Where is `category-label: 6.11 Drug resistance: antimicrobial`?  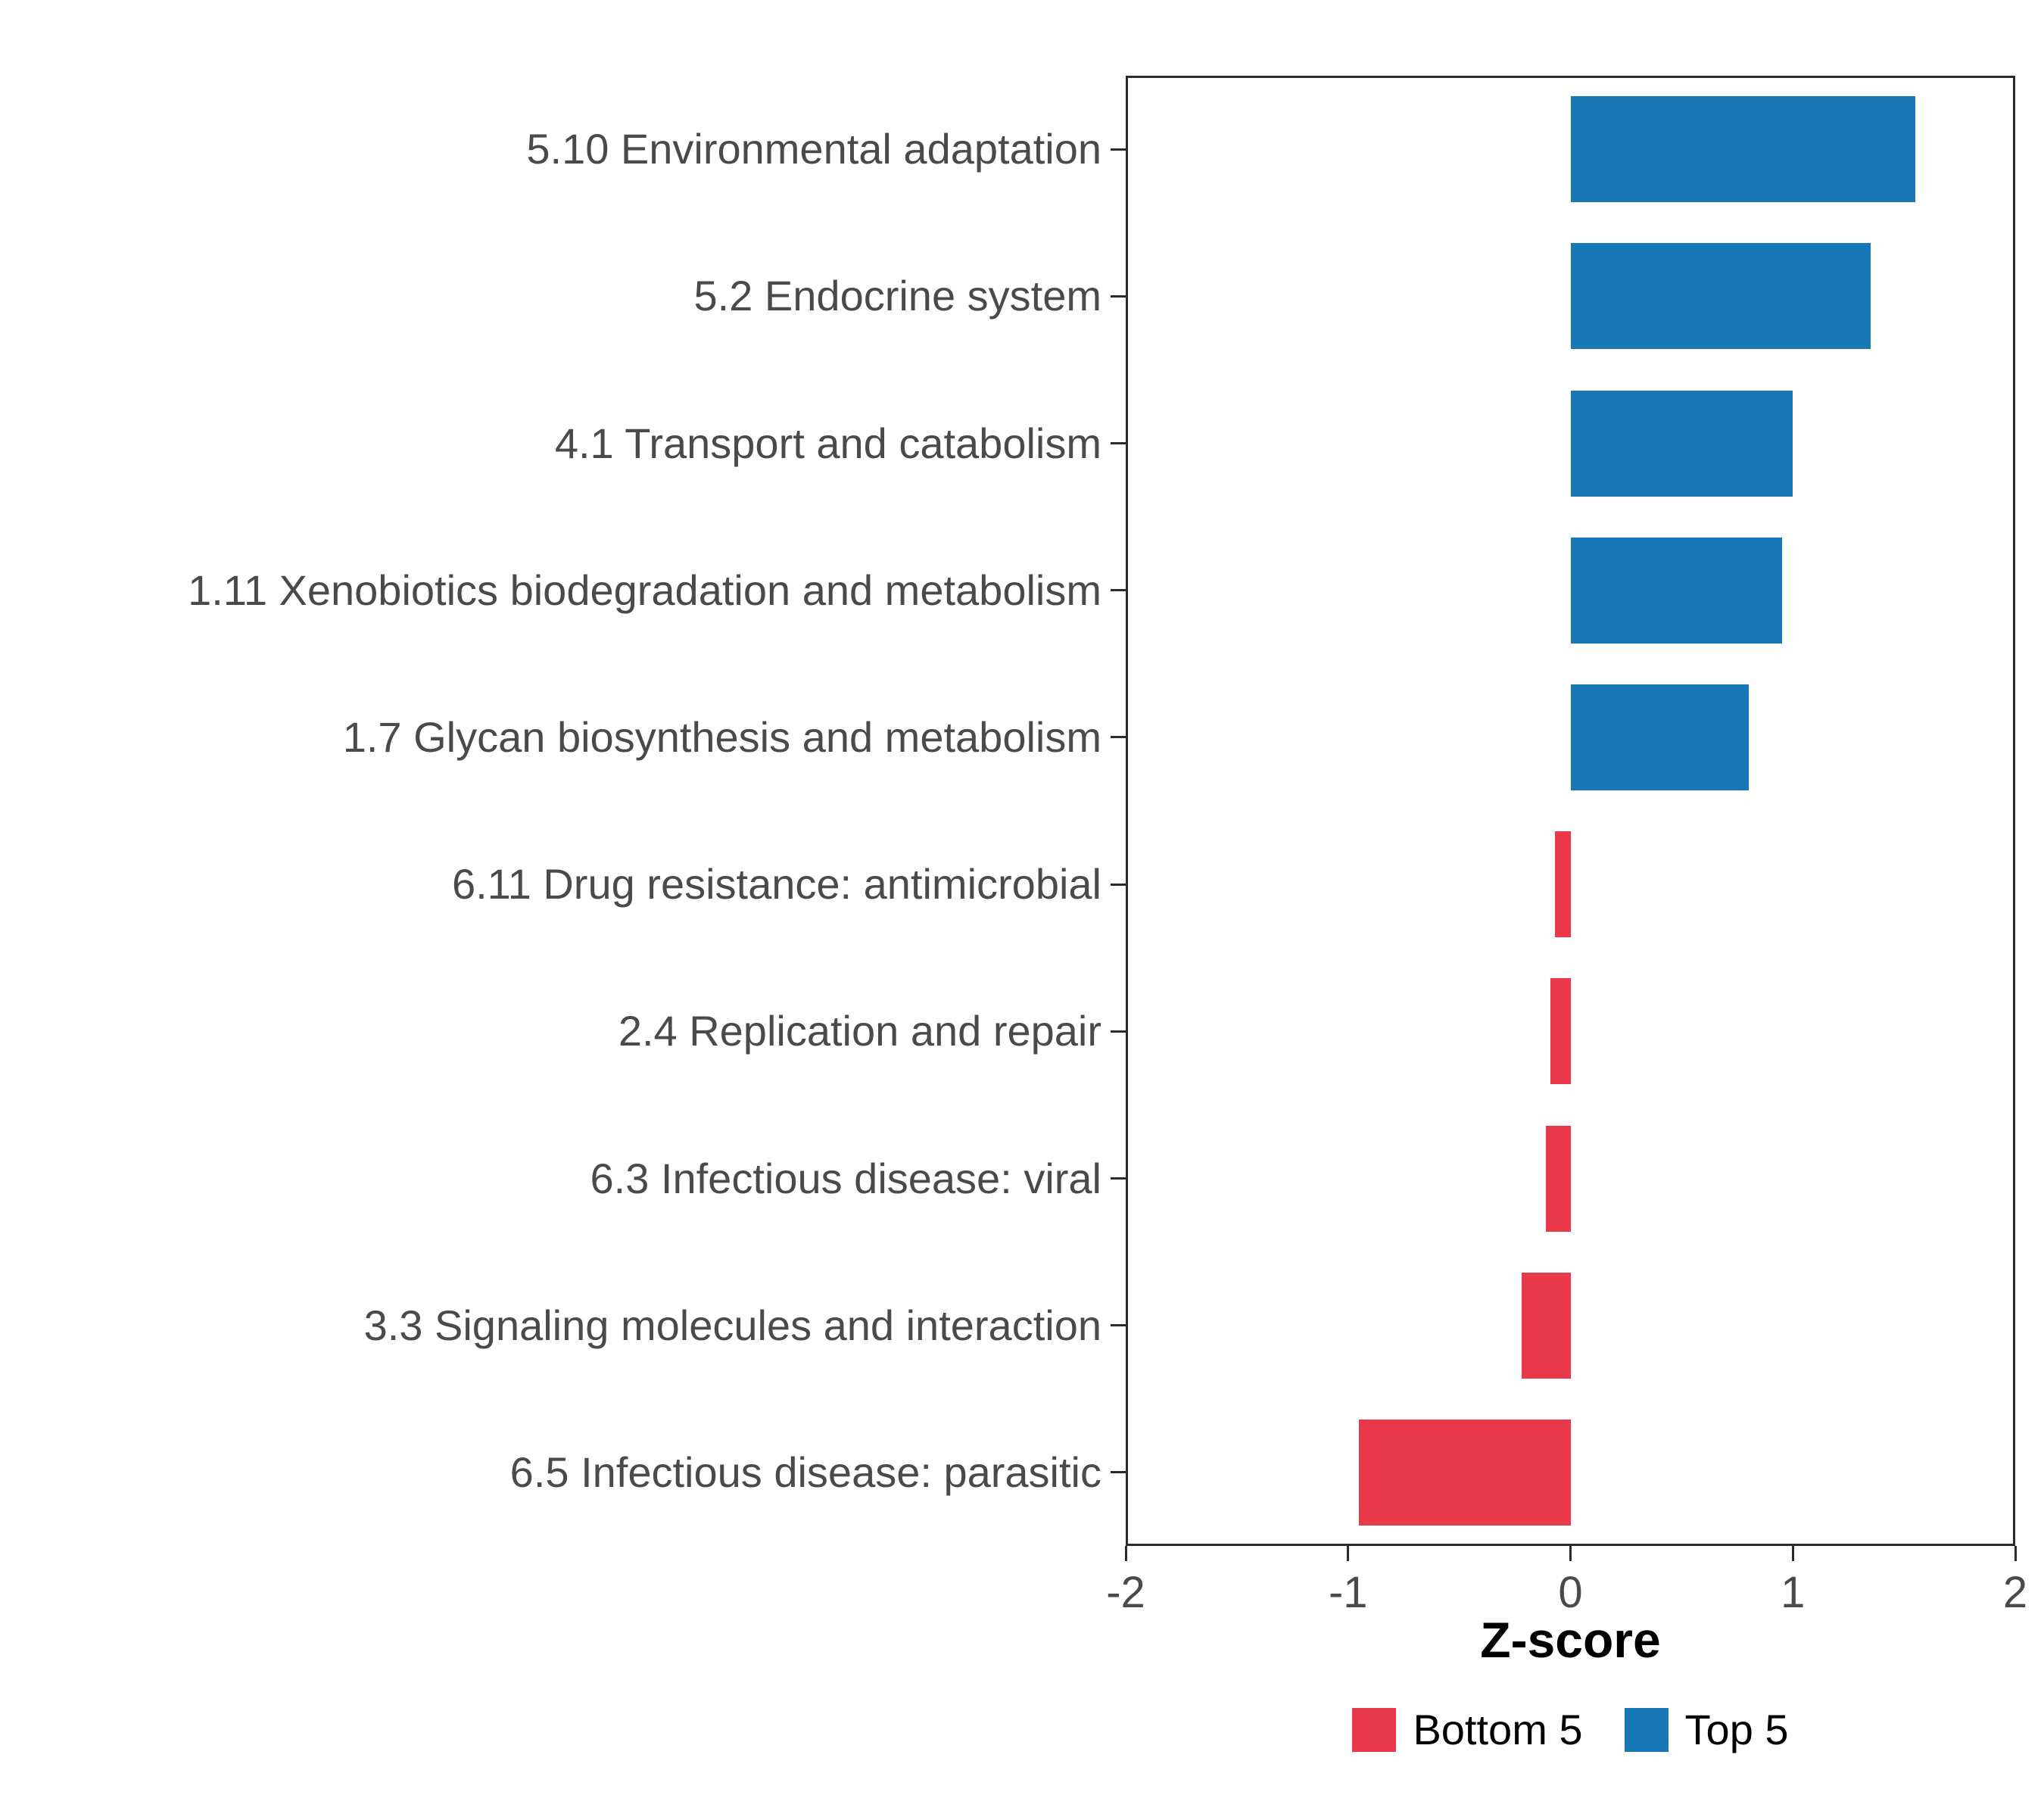
category-label: 6.11 Drug resistance: antimicrobial is located at coordinates (776, 884).